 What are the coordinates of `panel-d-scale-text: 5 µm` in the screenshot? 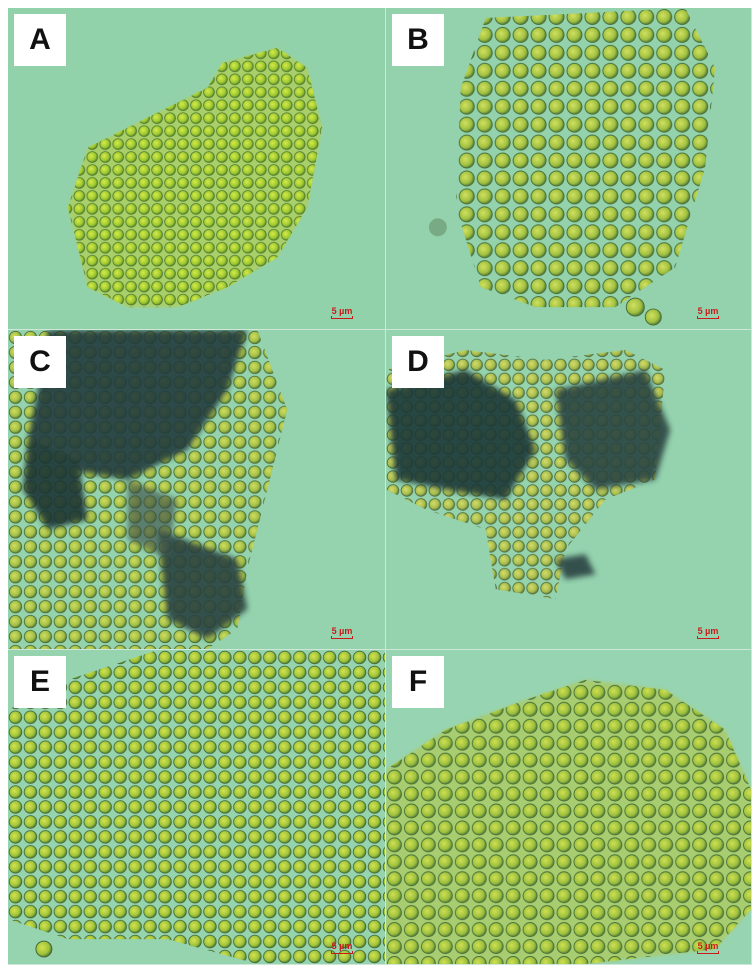 It's located at (708, 631).